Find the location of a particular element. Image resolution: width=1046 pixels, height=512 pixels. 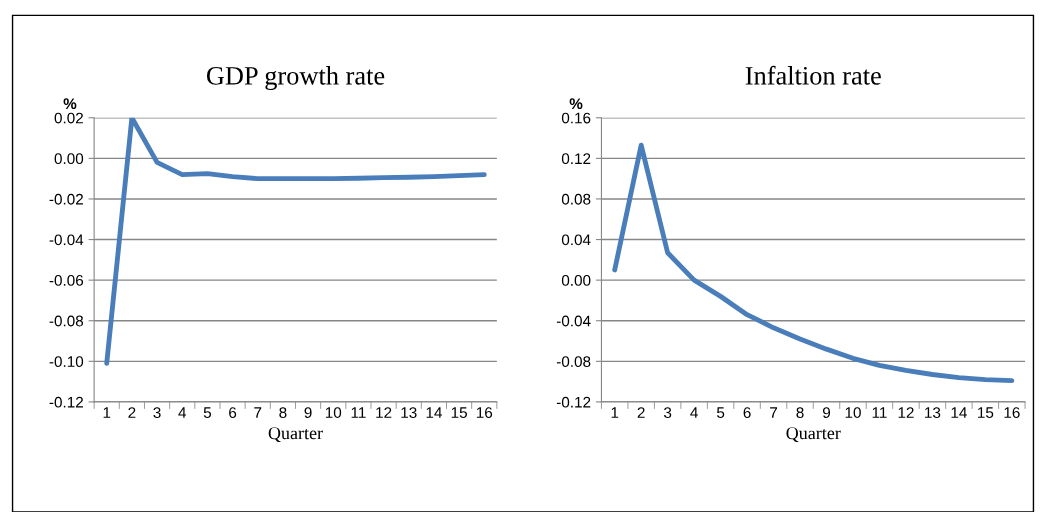

chart-title: Infaltion rate is located at coordinates (813, 75).